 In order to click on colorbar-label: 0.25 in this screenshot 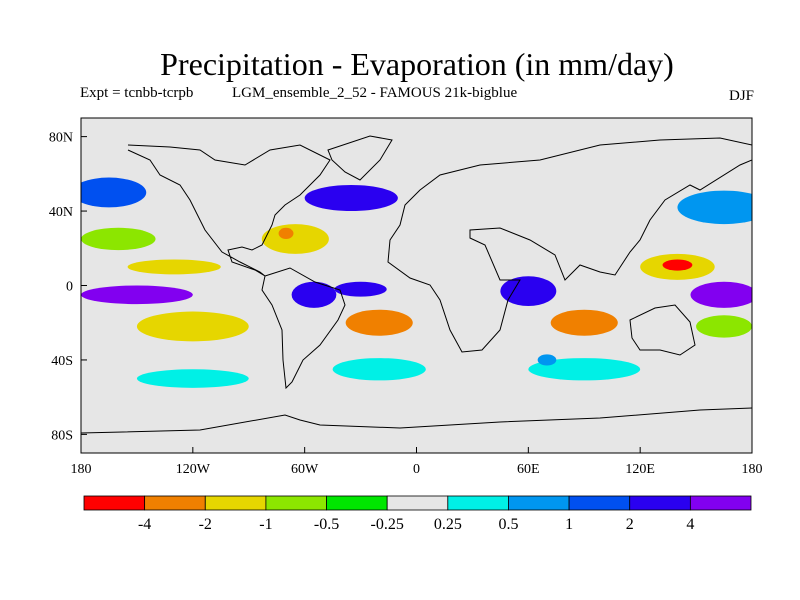, I will do `click(448, 524)`.